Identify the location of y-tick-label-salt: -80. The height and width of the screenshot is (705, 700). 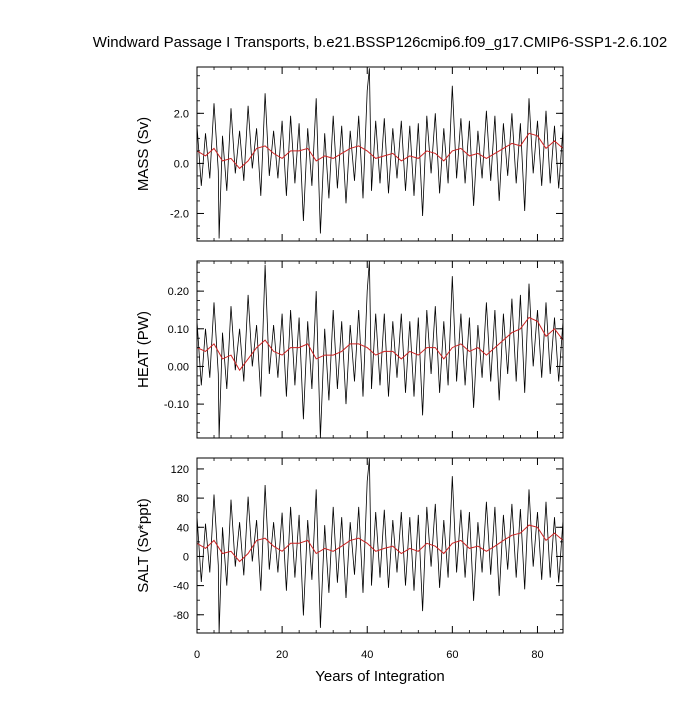
(181, 616).